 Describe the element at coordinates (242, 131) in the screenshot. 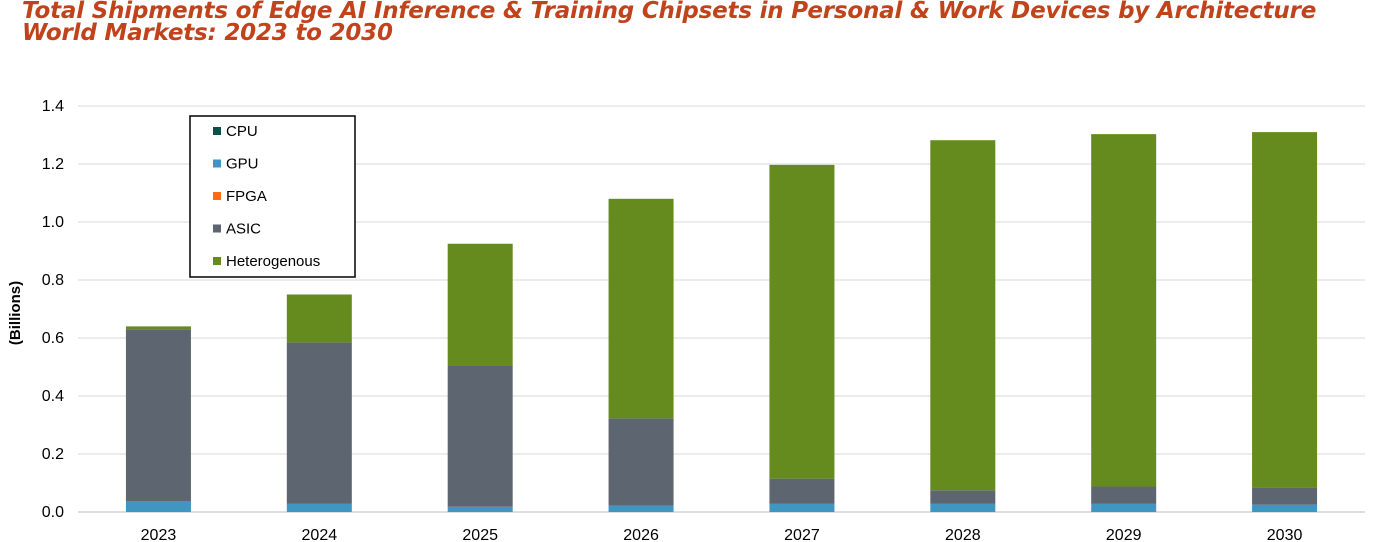

I see `legend-label-cpu: CPU` at that location.